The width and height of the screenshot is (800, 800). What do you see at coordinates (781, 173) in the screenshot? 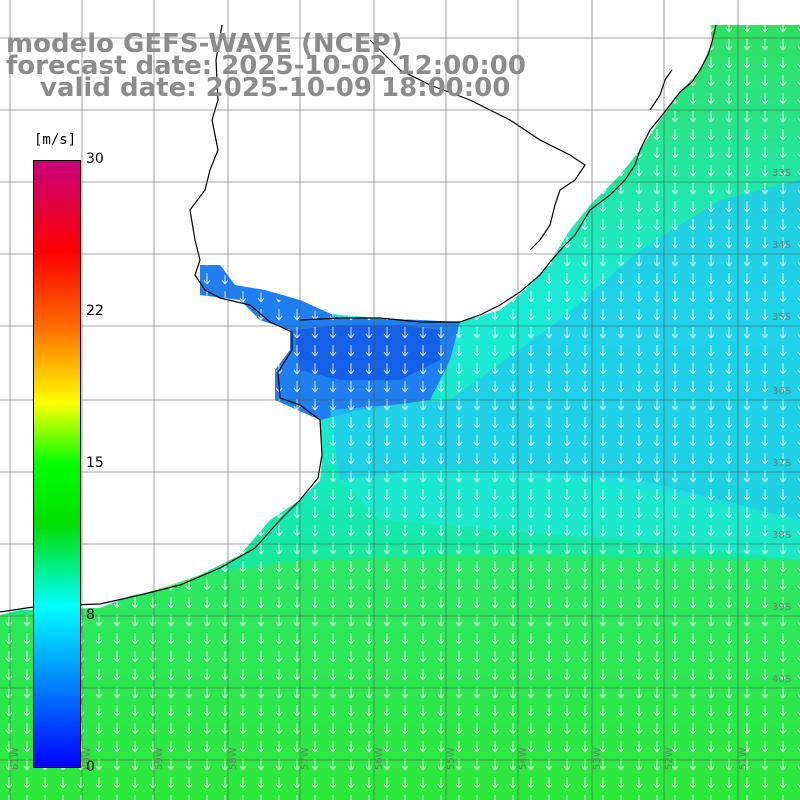
I see `lat-label: 33S` at bounding box center [781, 173].